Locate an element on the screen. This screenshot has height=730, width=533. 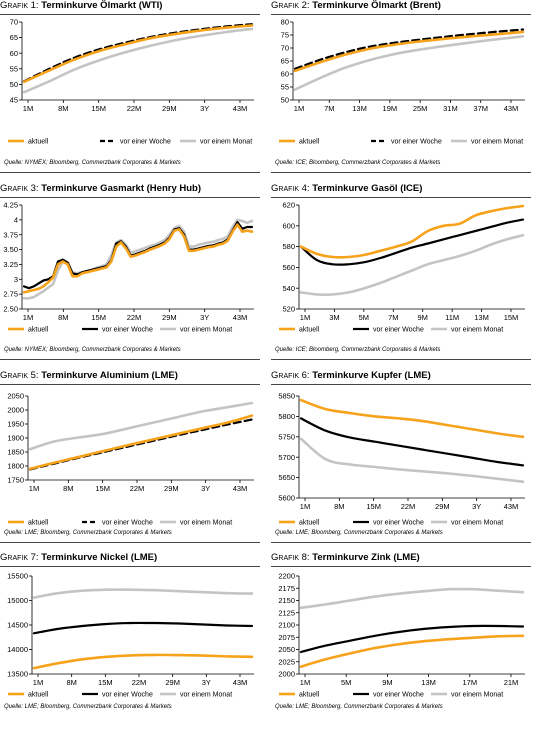
y-tick-label: 600 is located at coordinates (288, 225).